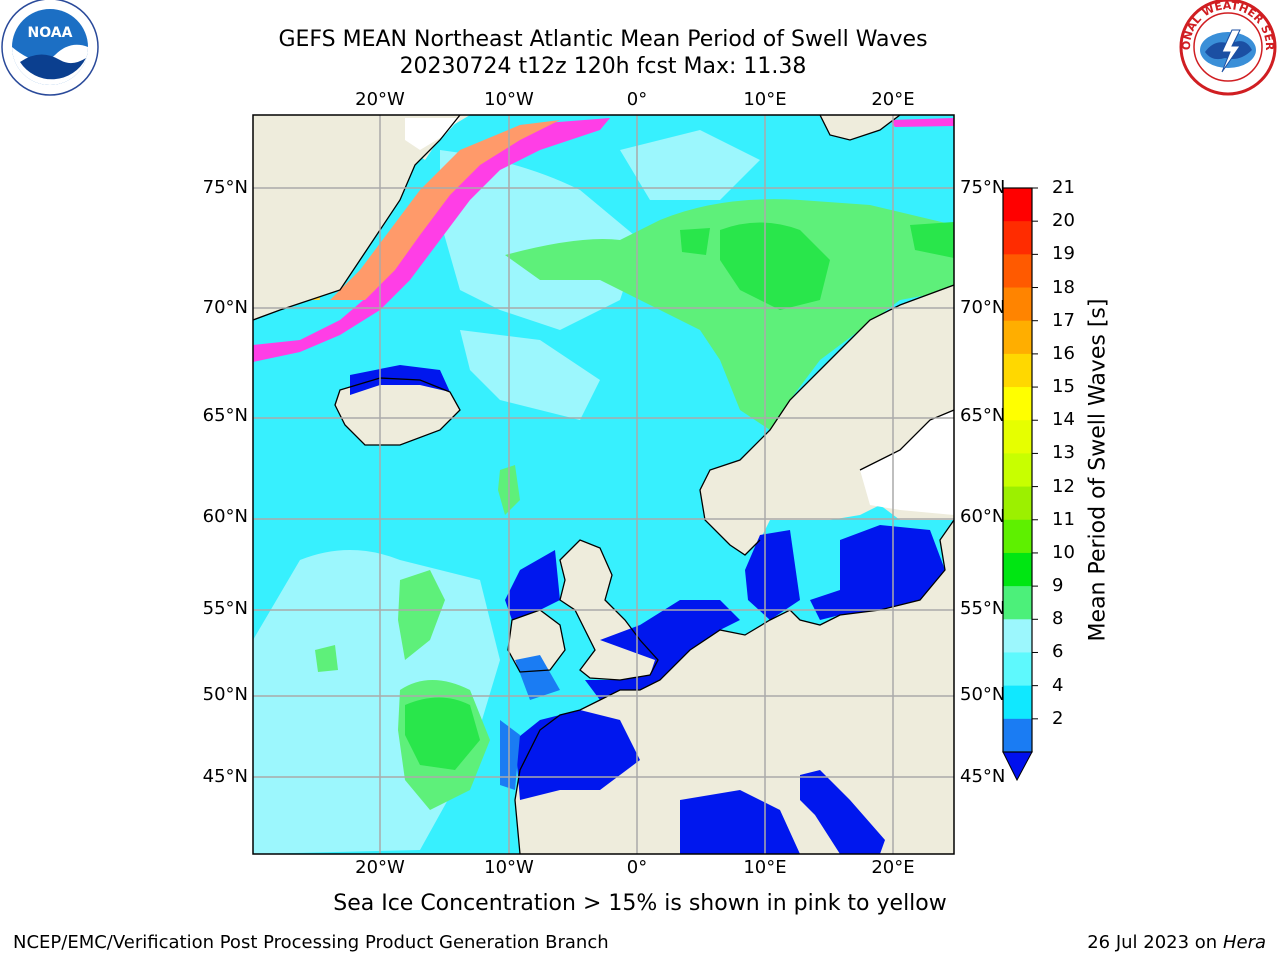  What do you see at coordinates (1063, 387) in the screenshot?
I see `colorbar-tick-label: 15` at bounding box center [1063, 387].